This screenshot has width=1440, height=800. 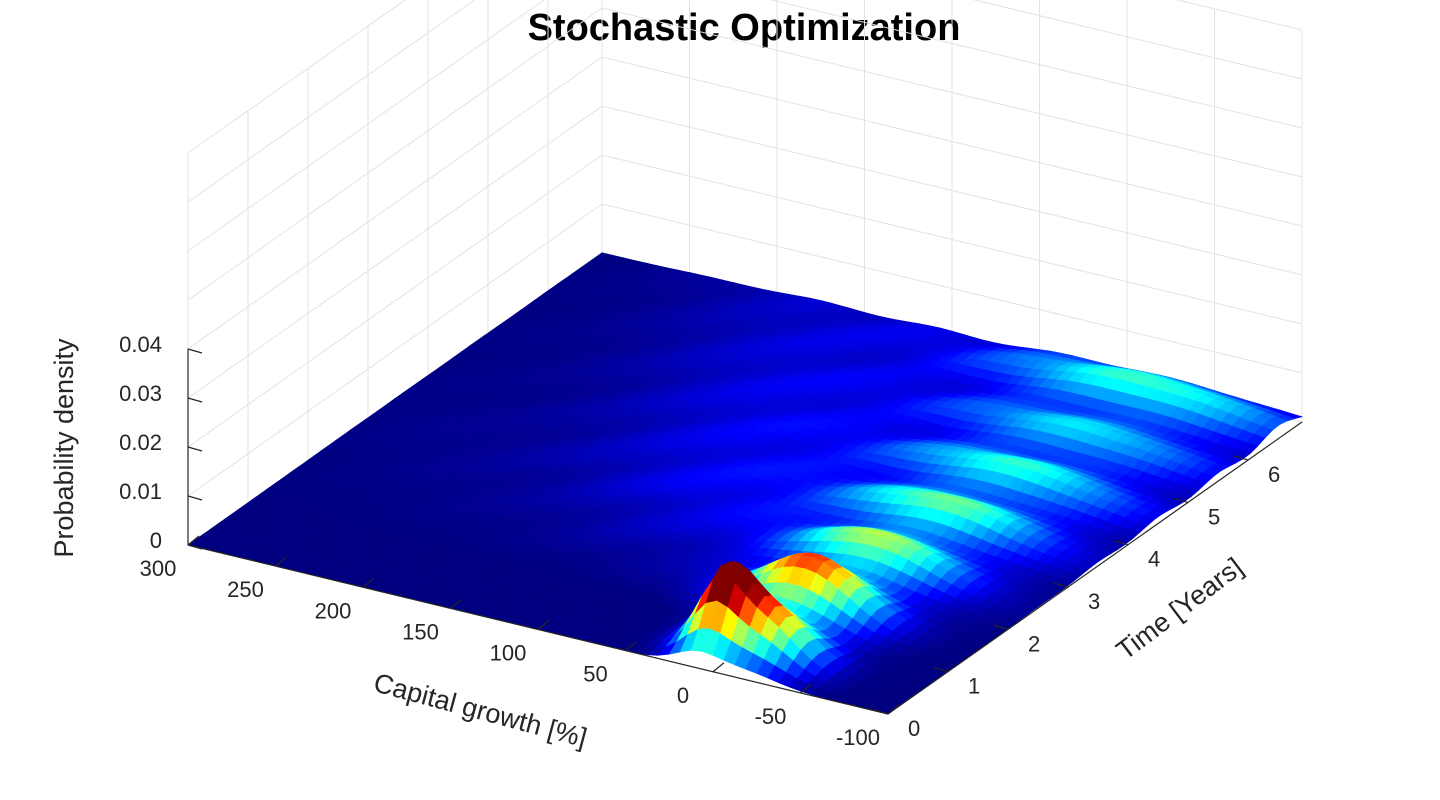 I want to click on x-tick-label: 250, so click(x=245, y=589).